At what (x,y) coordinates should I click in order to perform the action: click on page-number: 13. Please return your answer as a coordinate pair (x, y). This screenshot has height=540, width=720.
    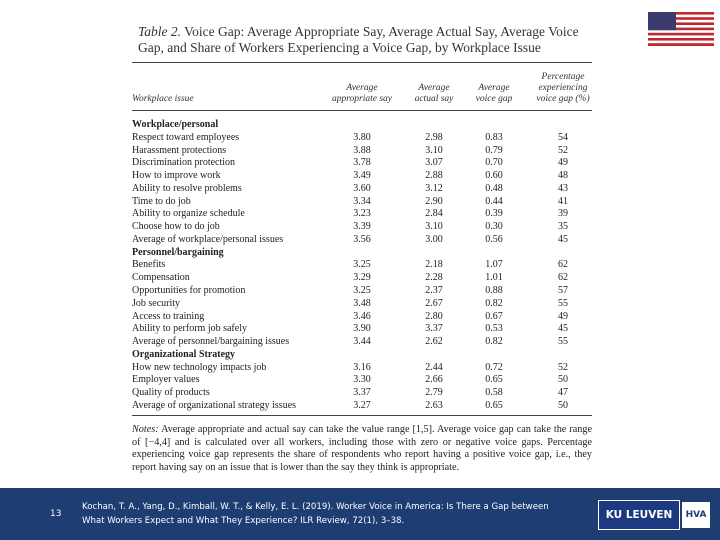
    Looking at the image, I should click on (56, 514).